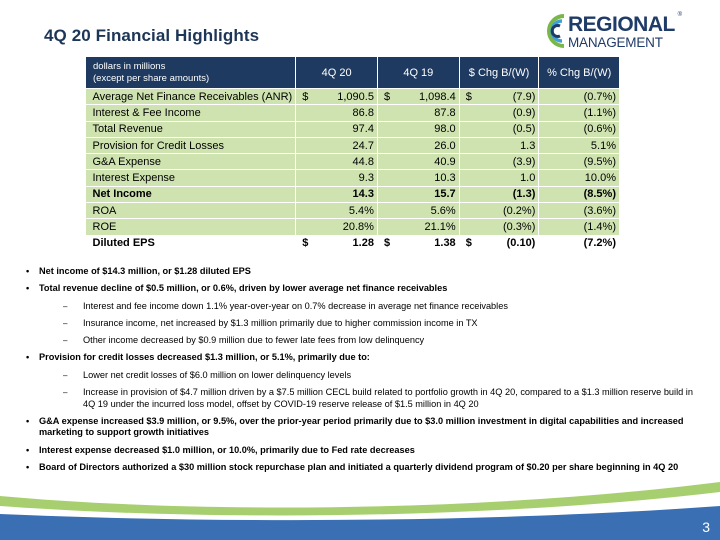 The image size is (720, 540). Describe the element at coordinates (499, 129) in the screenshot. I see `value-cell: (0.5)` at that location.